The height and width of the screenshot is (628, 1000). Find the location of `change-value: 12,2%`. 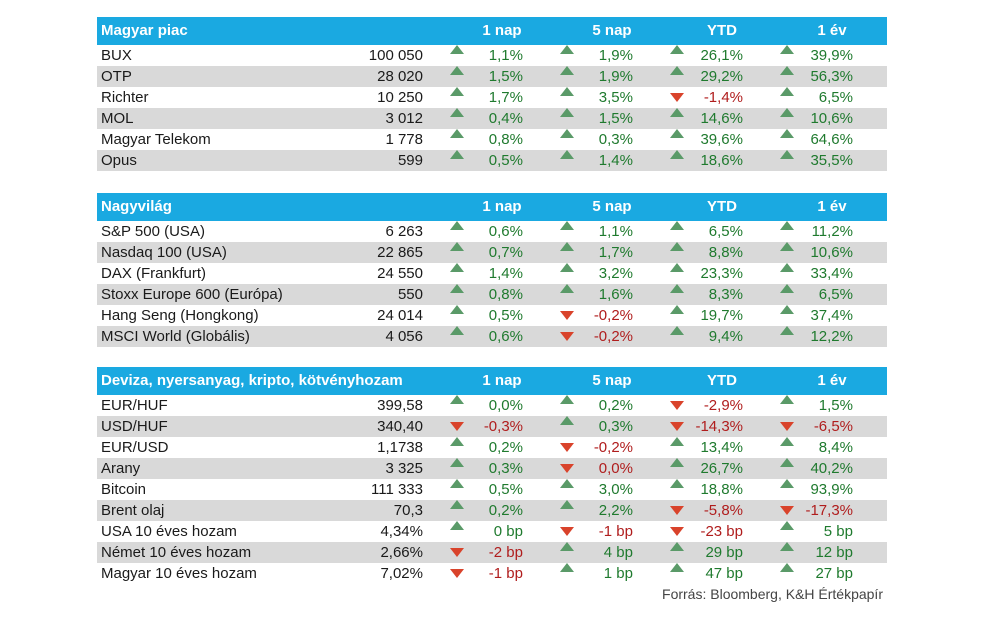

change-value: 12,2% is located at coordinates (831, 336).